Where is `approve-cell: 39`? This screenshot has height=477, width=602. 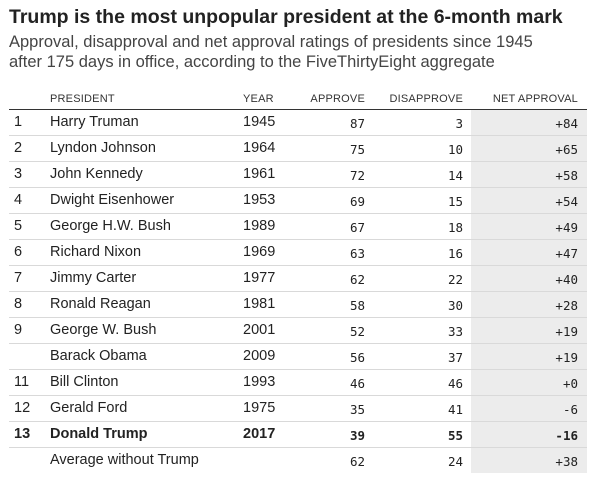 approve-cell: 39 is located at coordinates (357, 435).